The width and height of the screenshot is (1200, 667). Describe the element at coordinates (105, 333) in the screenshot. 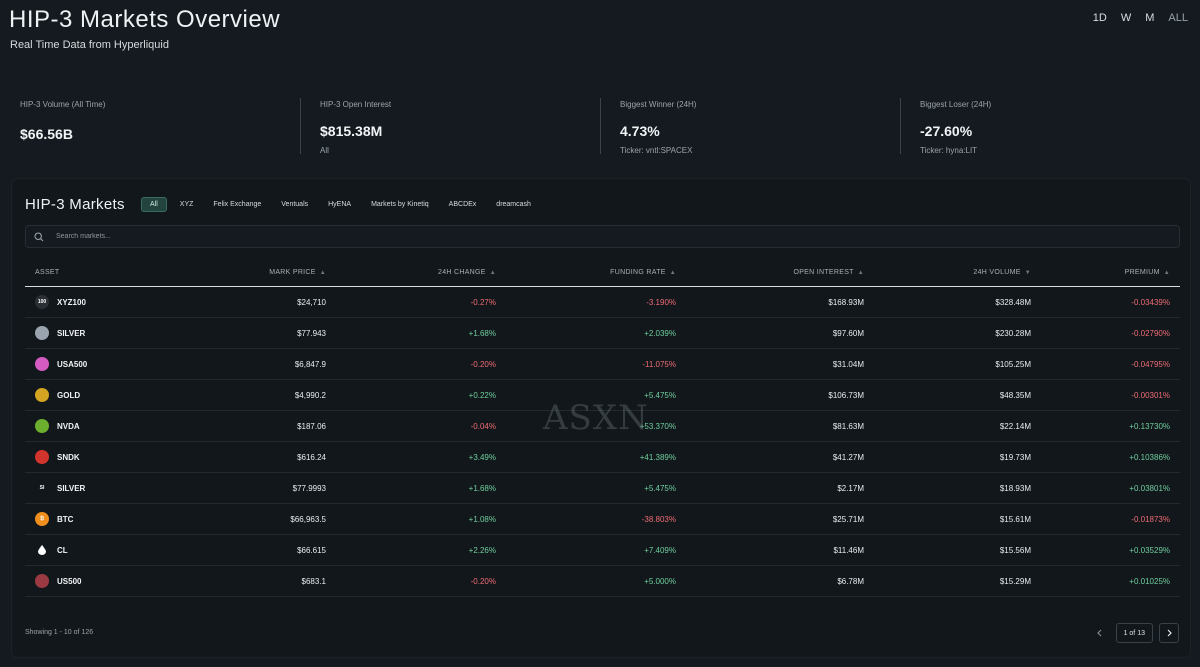

I see `asset-cell: SILVER` at that location.